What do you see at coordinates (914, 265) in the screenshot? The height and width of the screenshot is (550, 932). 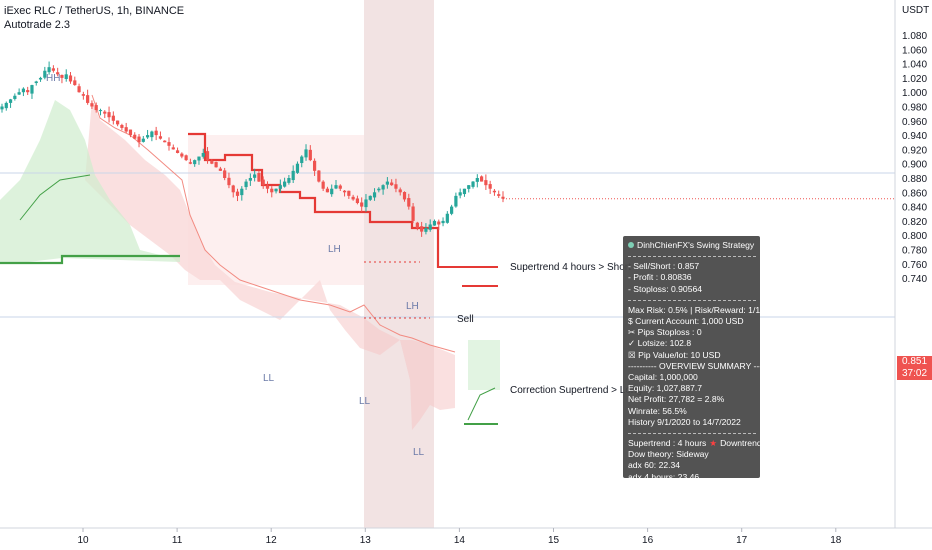 I see `price-tick-label: 0.760` at bounding box center [914, 265].